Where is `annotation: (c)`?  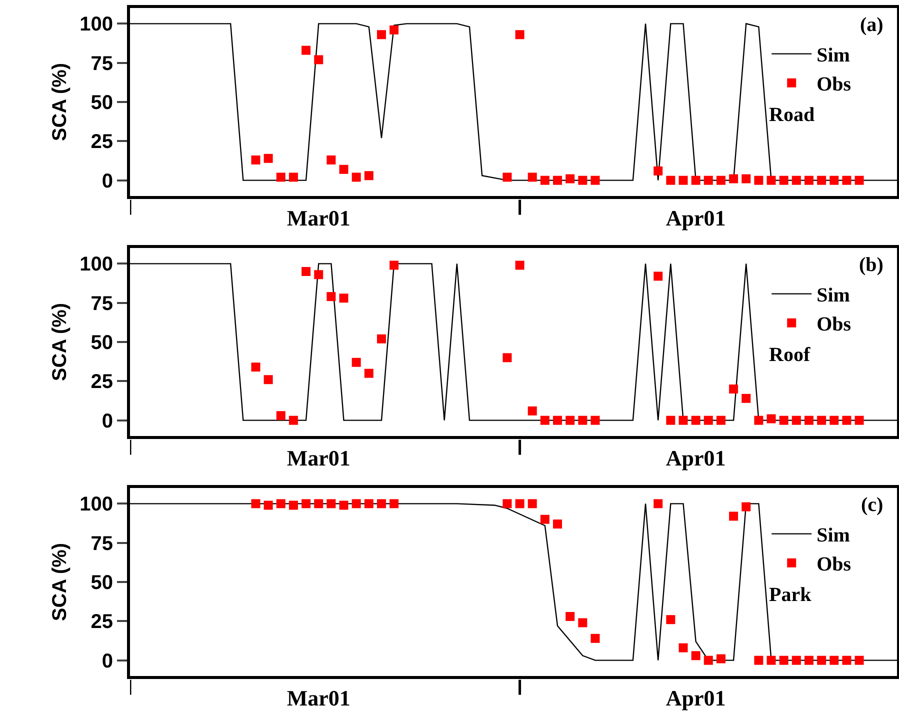 annotation: (c) is located at coordinates (872, 505).